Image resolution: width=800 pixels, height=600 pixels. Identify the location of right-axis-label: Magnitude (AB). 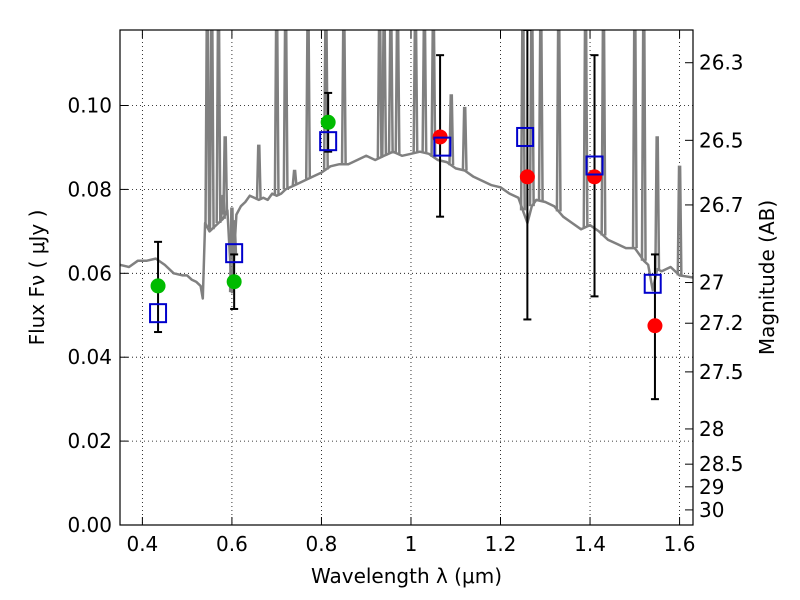
(767, 277).